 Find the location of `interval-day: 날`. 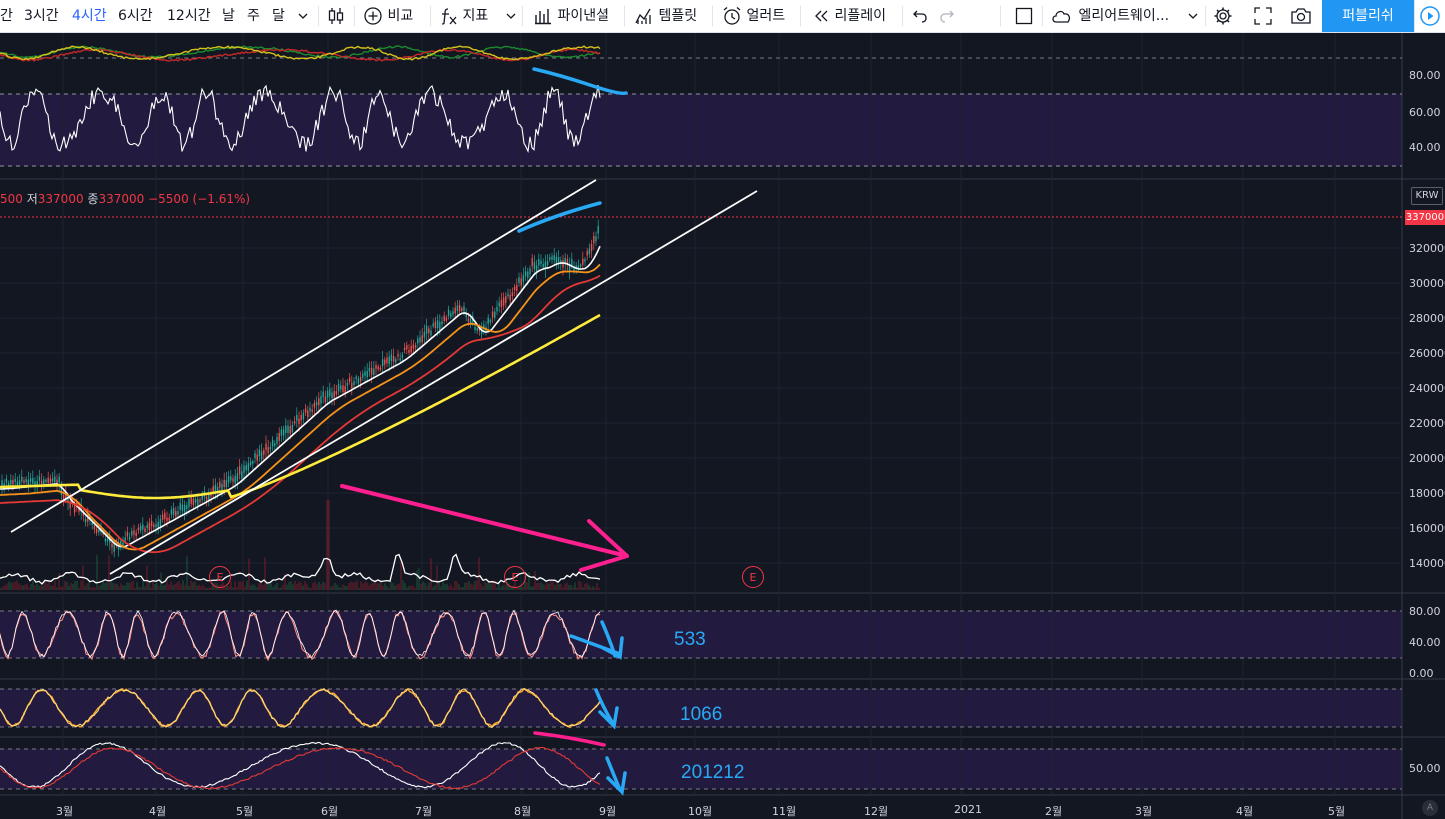

interval-day: 날 is located at coordinates (228, 16).